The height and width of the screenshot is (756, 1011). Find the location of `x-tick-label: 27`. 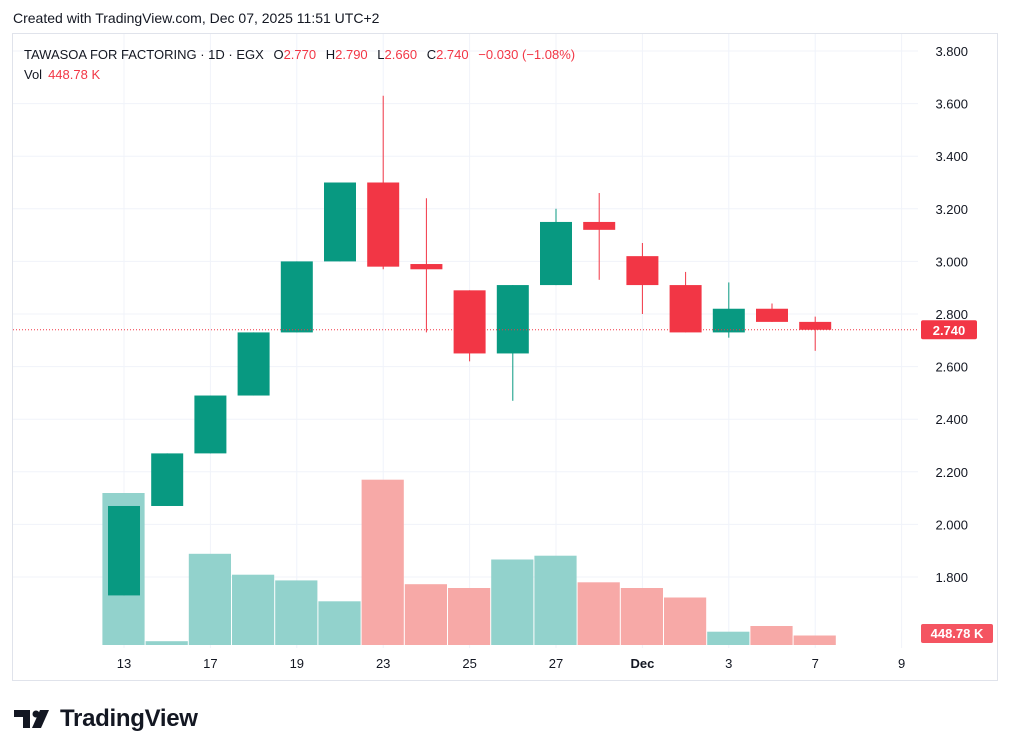

x-tick-label: 27 is located at coordinates (556, 663).